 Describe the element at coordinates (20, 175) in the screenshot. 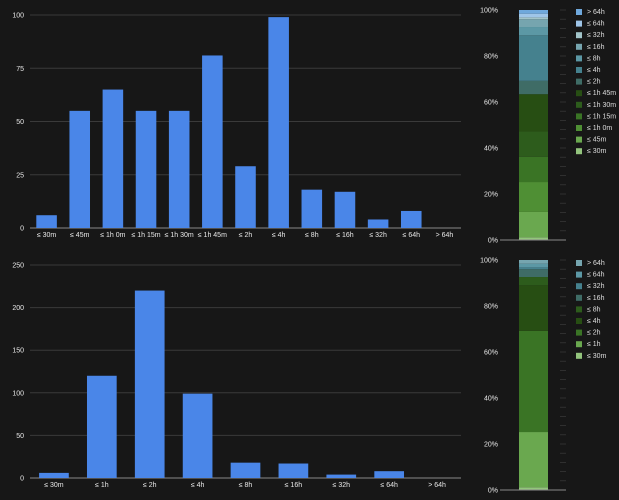

I see `y-tick-label: 25` at that location.